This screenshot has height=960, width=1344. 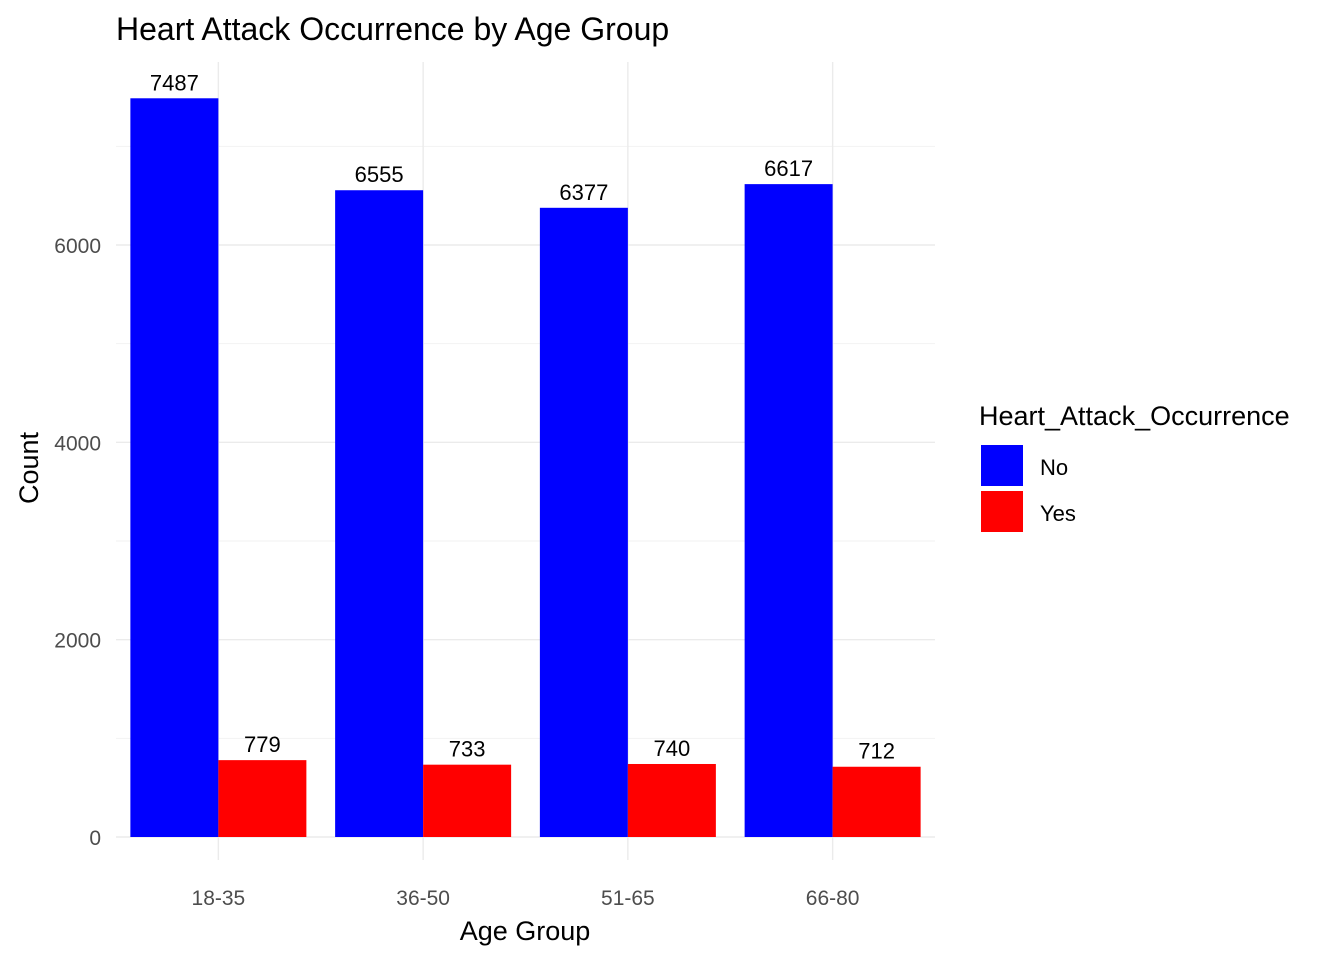 What do you see at coordinates (628, 898) in the screenshot?
I see `x-tick-label: 51-65` at bounding box center [628, 898].